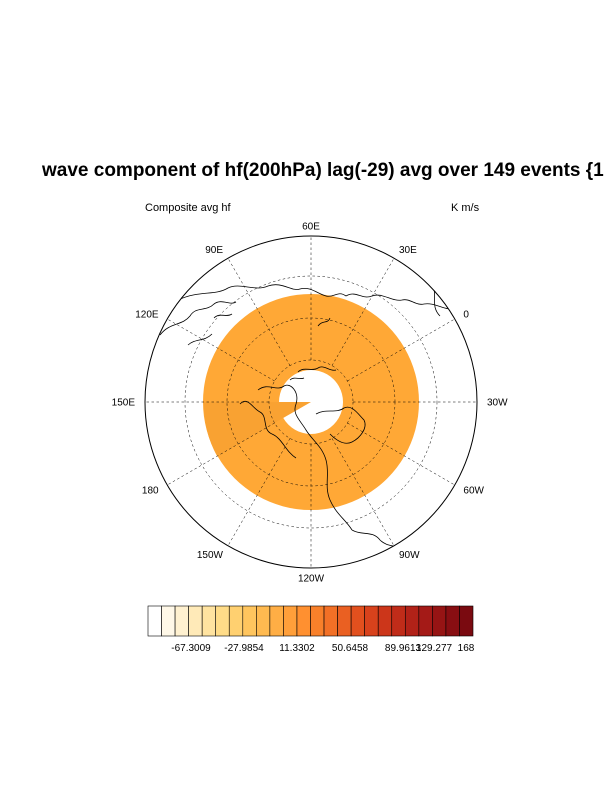 The height and width of the screenshot is (792, 612). I want to click on longitude-label: 0, so click(466, 315).